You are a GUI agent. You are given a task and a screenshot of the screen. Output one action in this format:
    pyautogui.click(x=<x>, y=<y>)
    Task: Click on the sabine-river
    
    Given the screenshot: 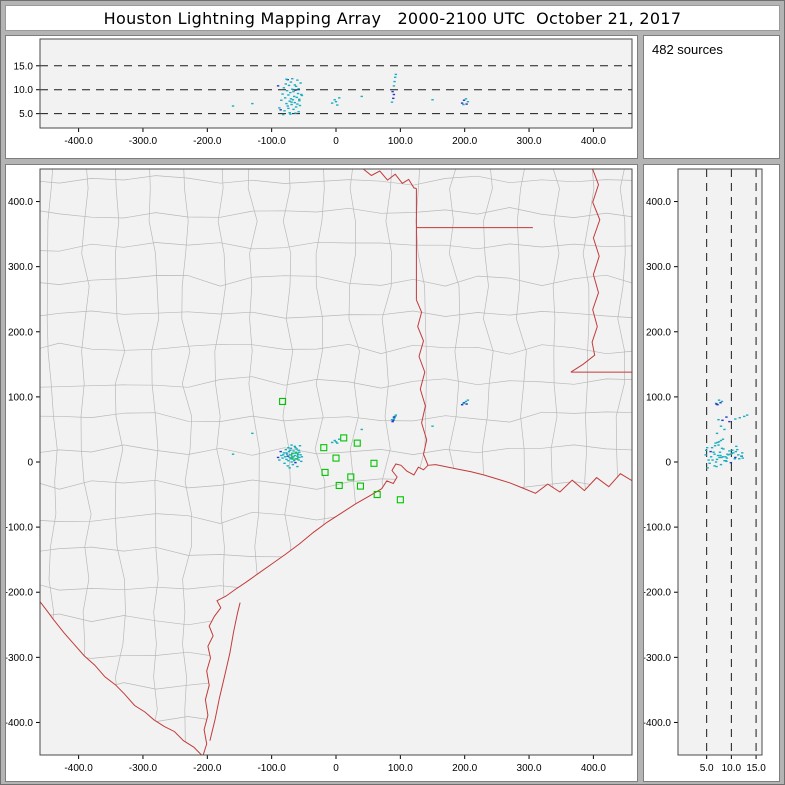 What is the action you would take?
    pyautogui.click(x=422, y=382)
    